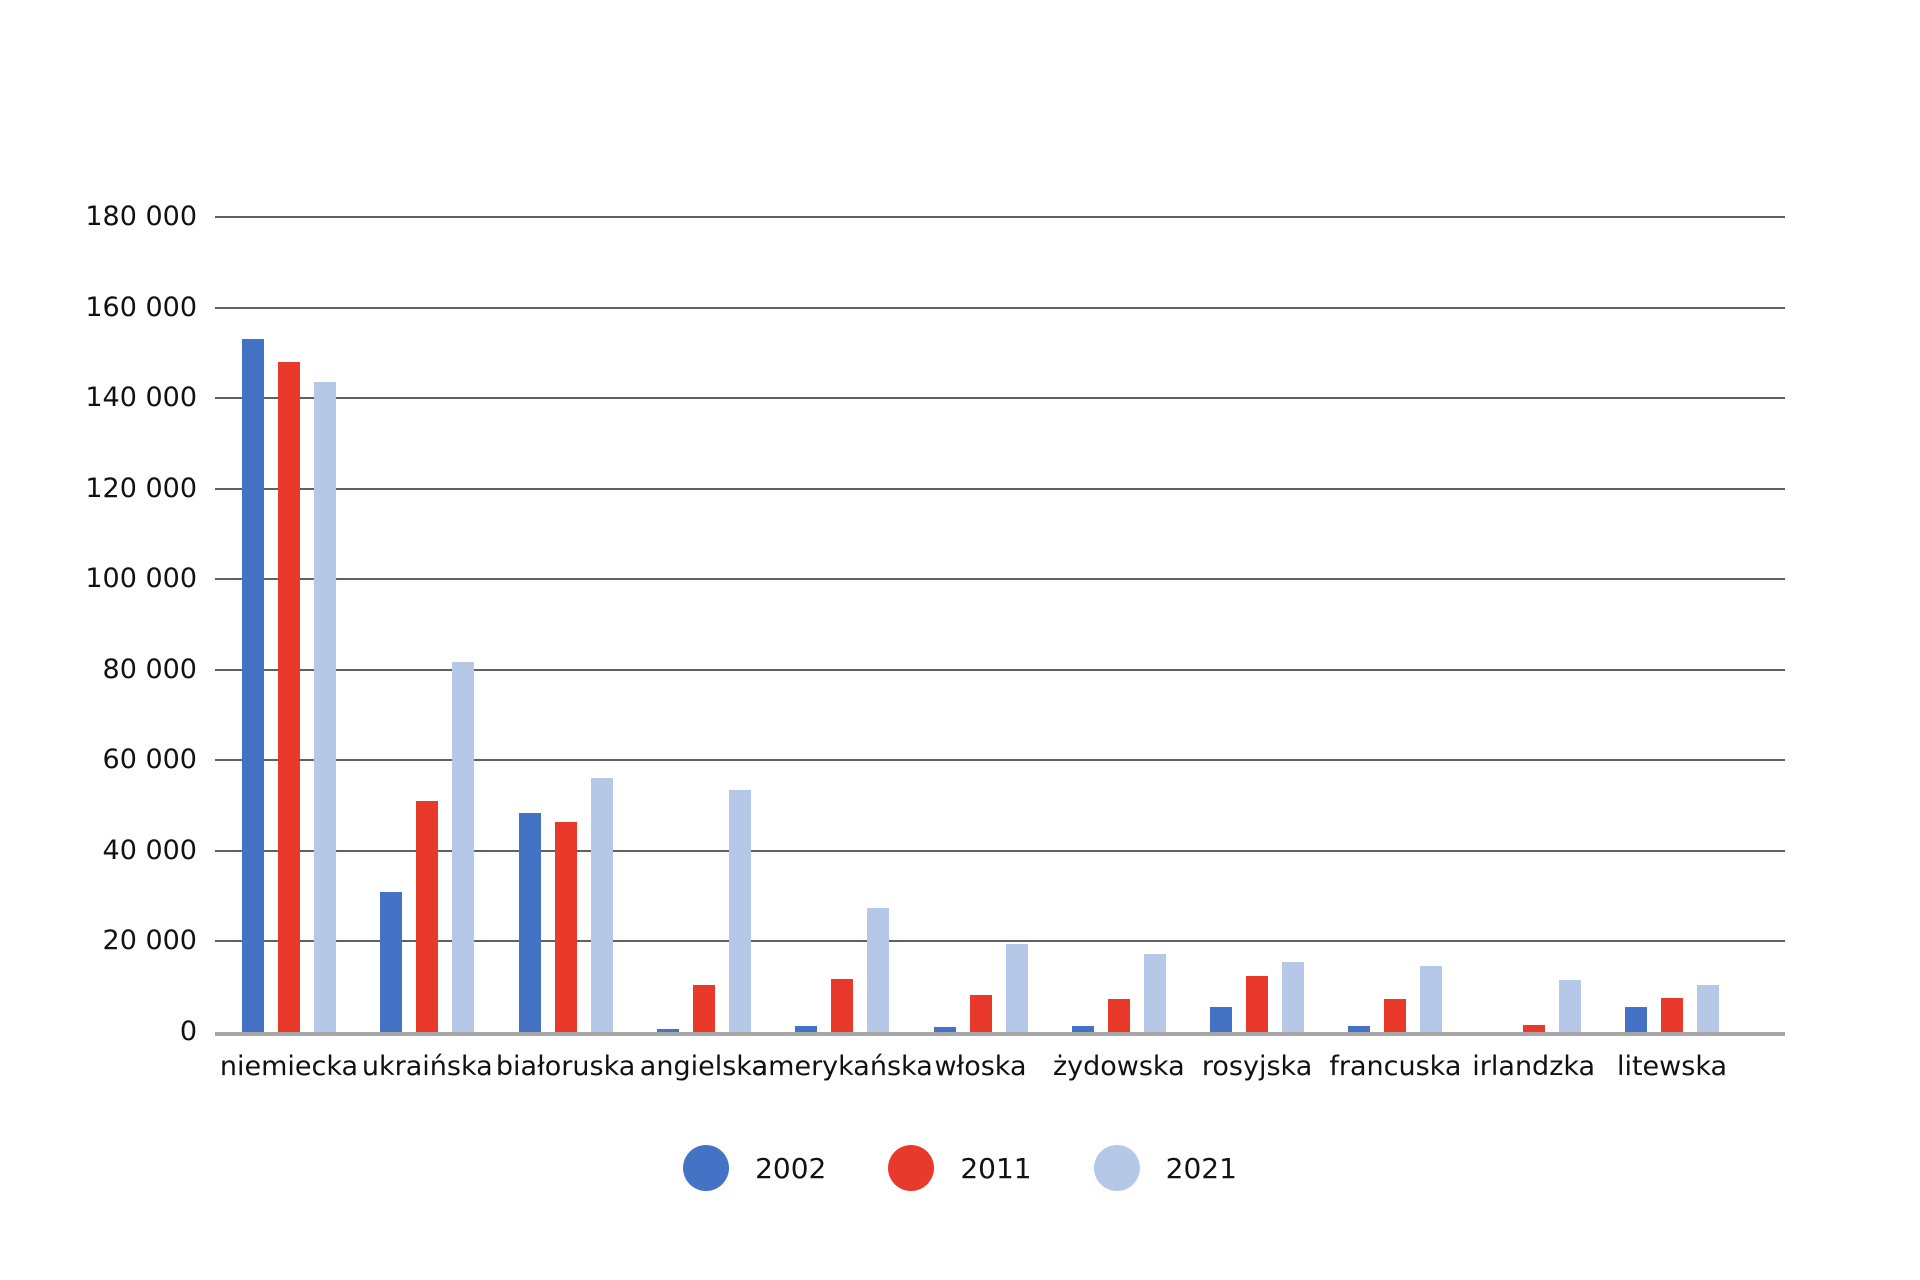 This screenshot has height=1280, width=1920. What do you see at coordinates (980, 1066) in the screenshot?
I see `x-axis-label-włoska: włoska` at bounding box center [980, 1066].